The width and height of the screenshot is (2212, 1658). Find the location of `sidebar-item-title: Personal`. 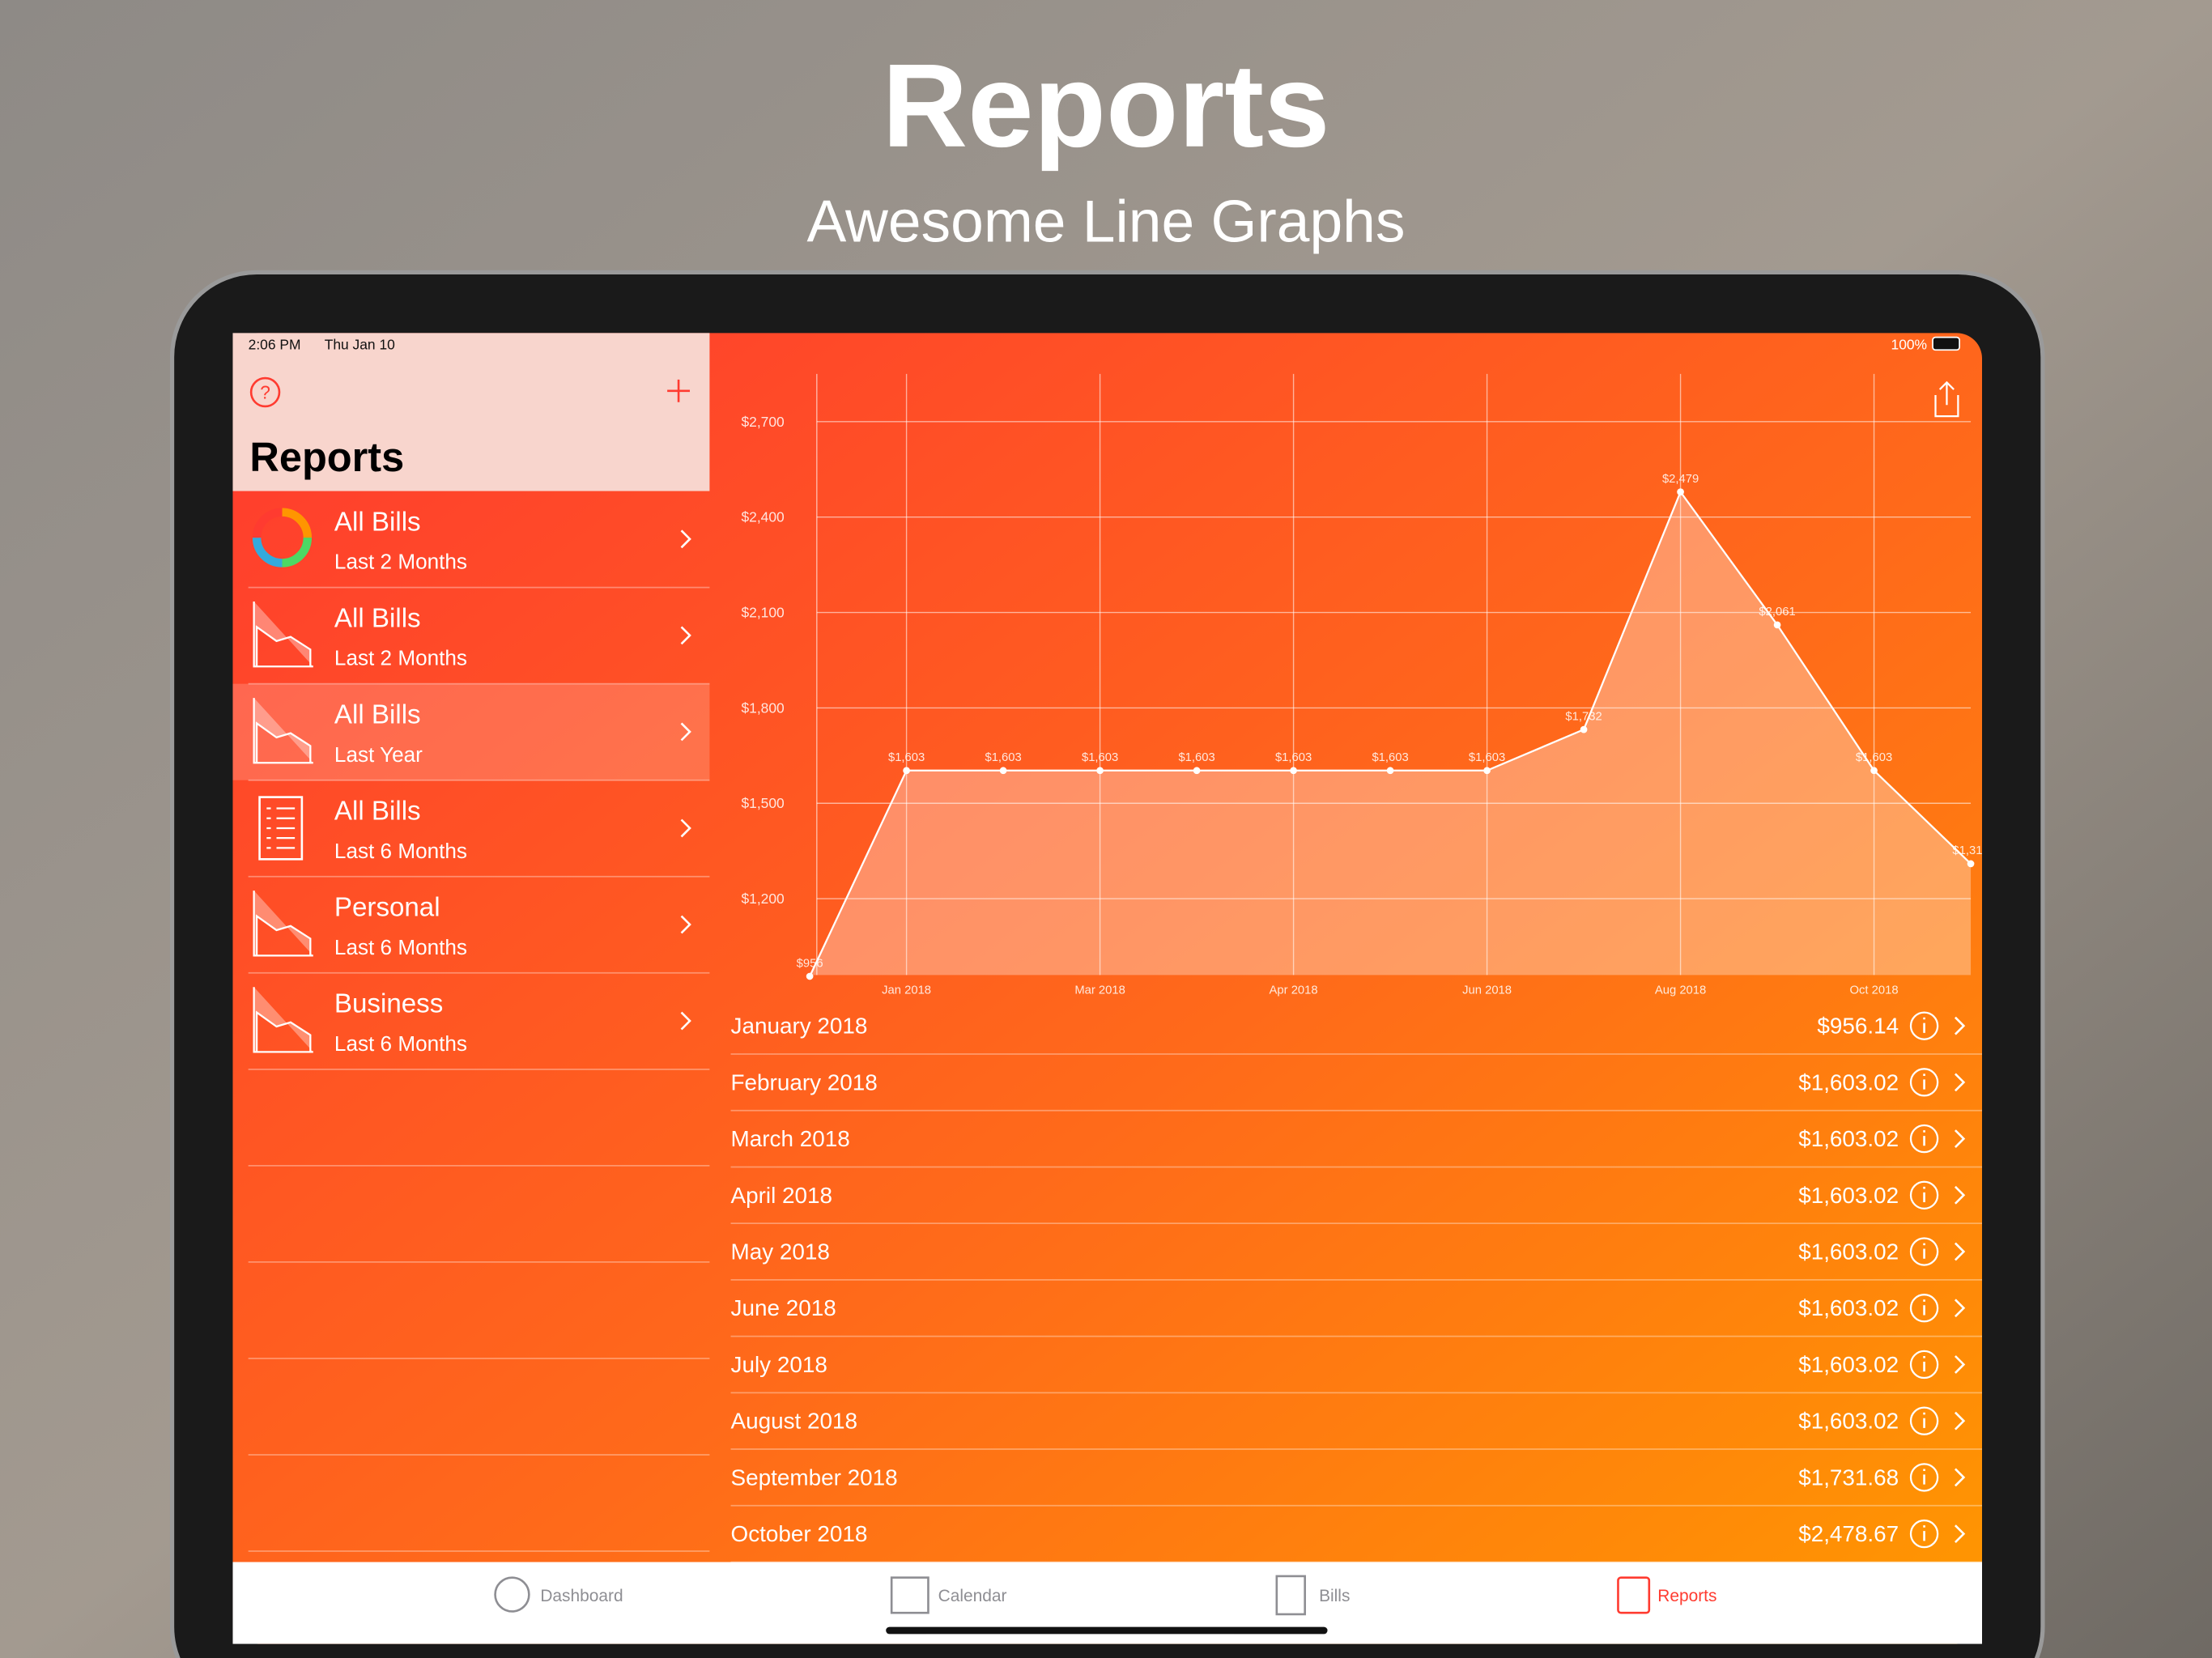

sidebar-item-title: Personal is located at coordinates (387, 908).